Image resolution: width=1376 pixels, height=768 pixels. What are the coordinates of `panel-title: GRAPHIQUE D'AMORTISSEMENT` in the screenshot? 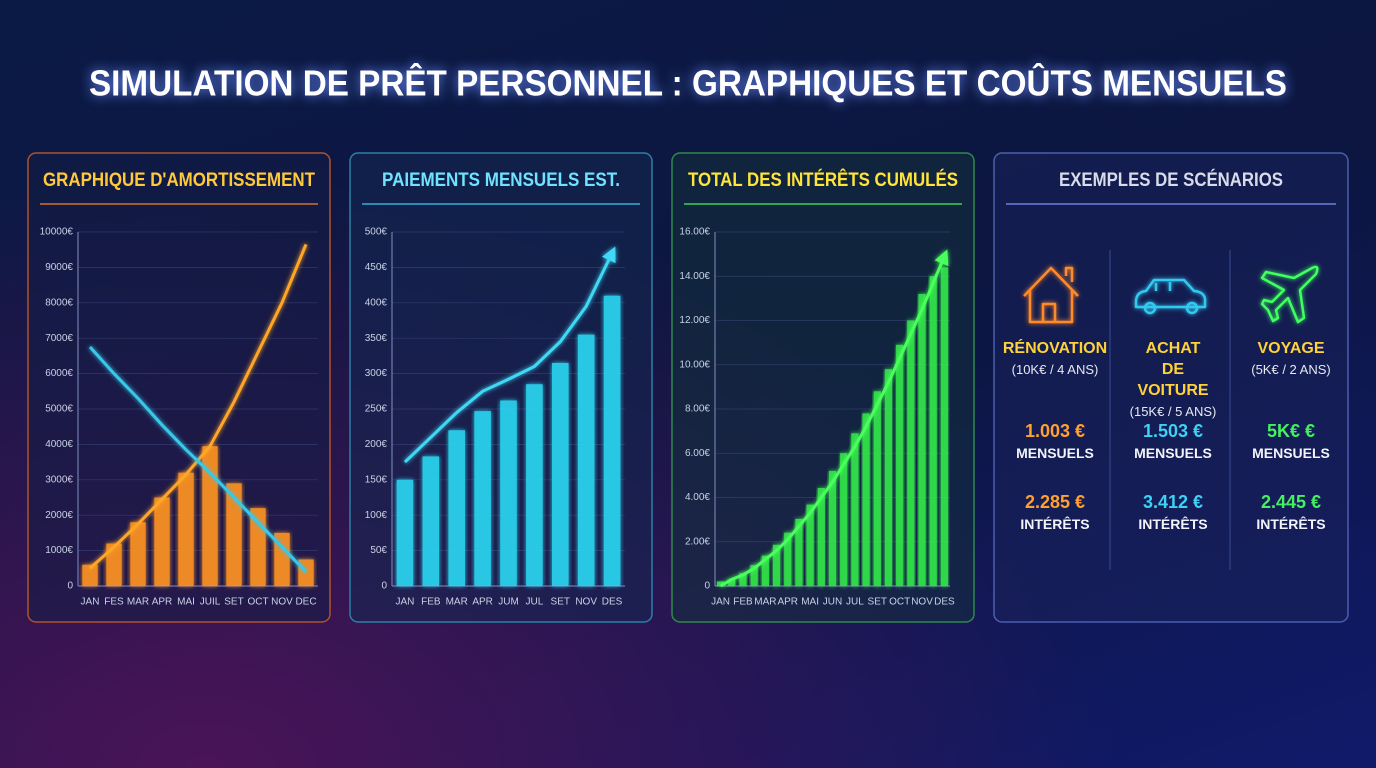 It's located at (179, 180).